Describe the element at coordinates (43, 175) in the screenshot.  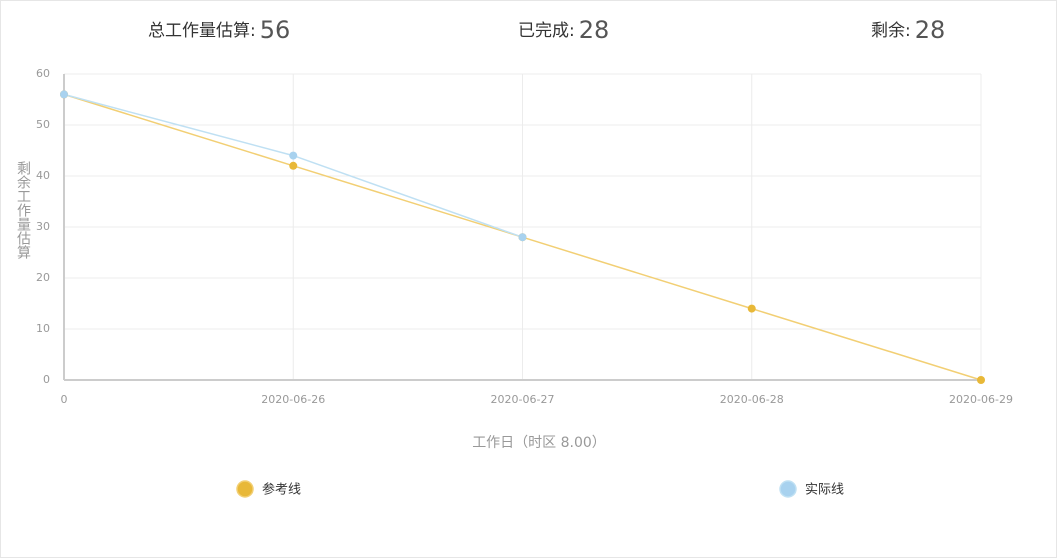
I see `y-tick-label: 40` at that location.